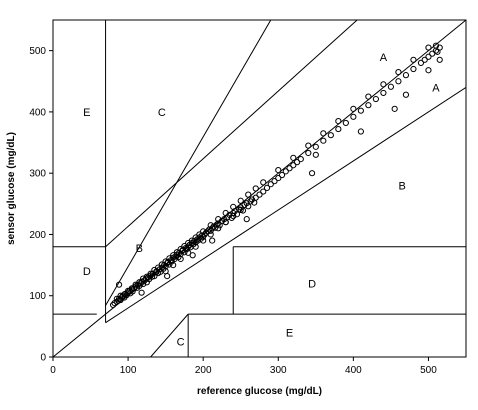 The width and height of the screenshot is (478, 410). I want to click on x-tick-label: 0, so click(53, 370).